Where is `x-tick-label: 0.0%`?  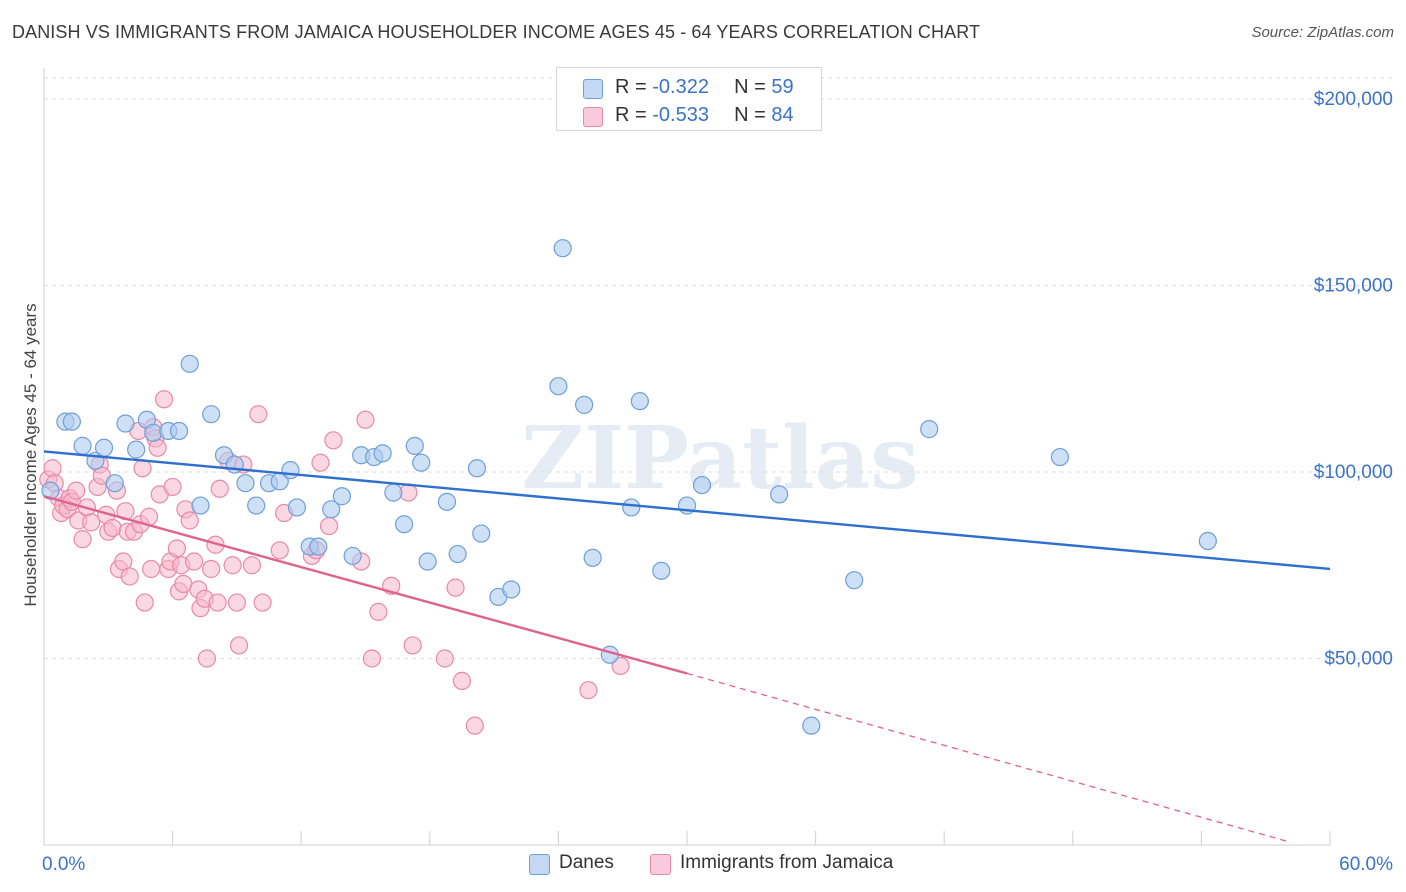 x-tick-label: 0.0% is located at coordinates (63, 864).